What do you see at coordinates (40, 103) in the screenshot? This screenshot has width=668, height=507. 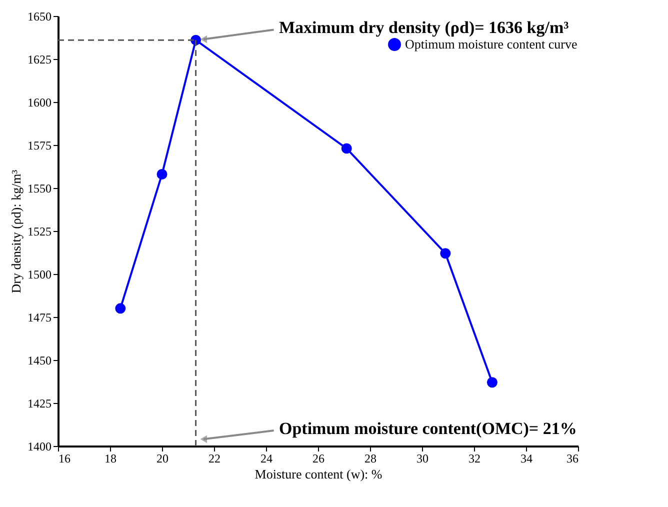 I see `y-tick-label: 1600` at bounding box center [40, 103].